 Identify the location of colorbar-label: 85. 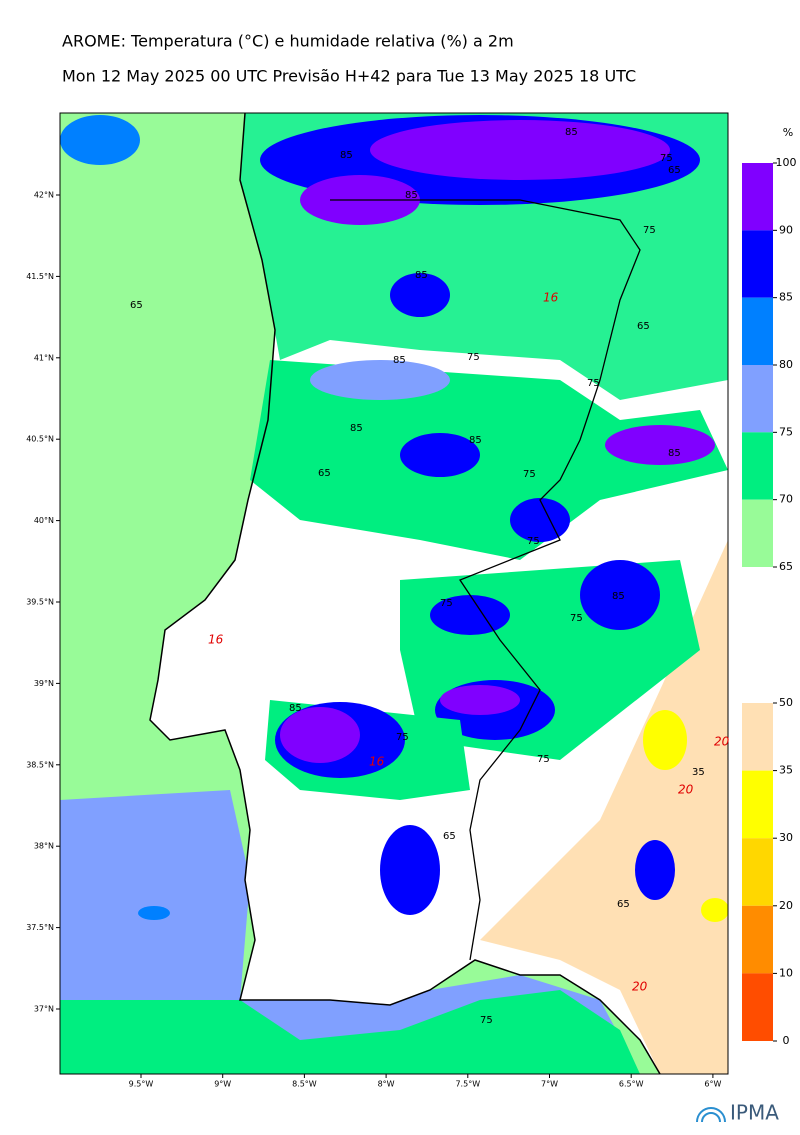
(786, 297).